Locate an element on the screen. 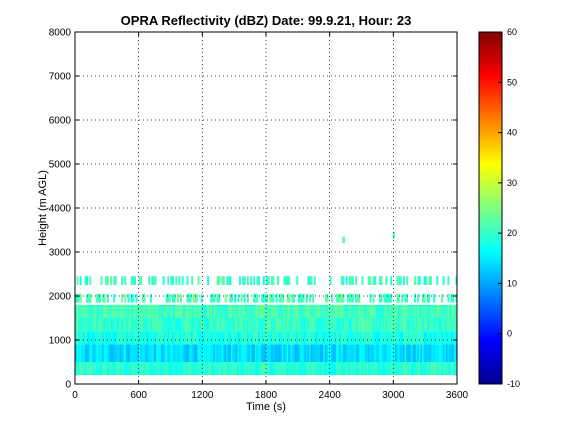  x-tick-label: 1200 is located at coordinates (202, 395).